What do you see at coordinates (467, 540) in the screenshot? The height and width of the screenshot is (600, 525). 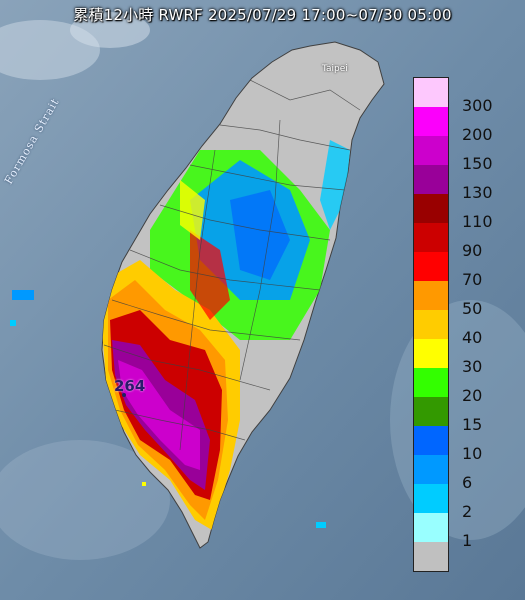 I see `legend-label: 1` at bounding box center [467, 540].